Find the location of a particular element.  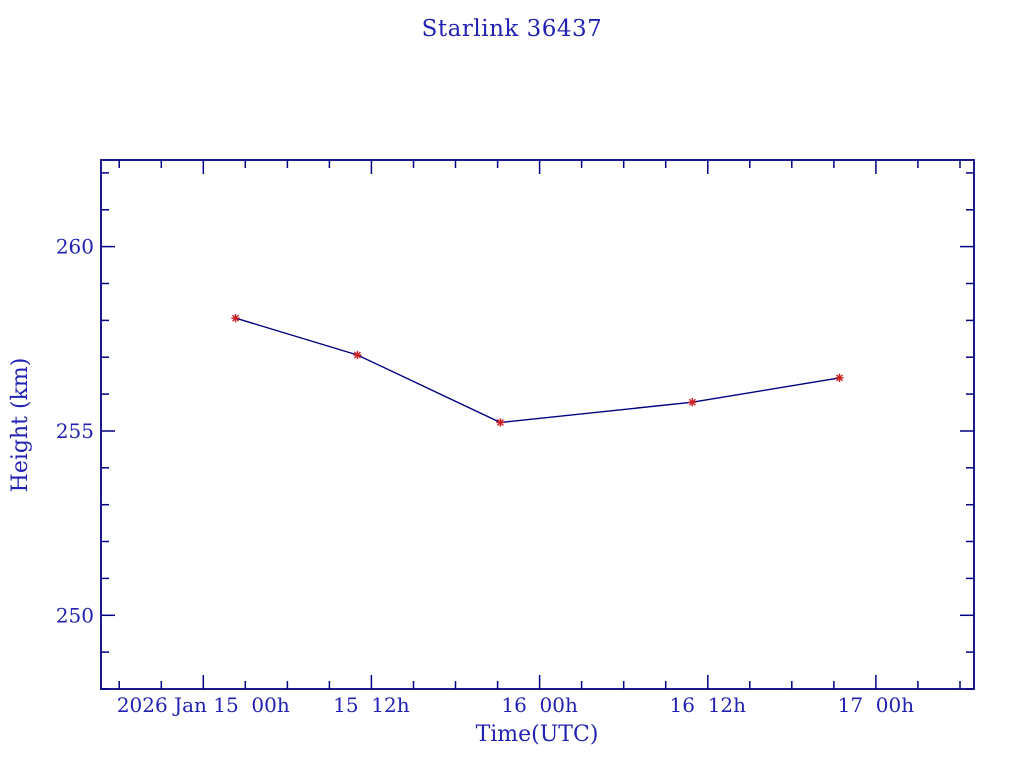

data-point-markers is located at coordinates (537, 370).